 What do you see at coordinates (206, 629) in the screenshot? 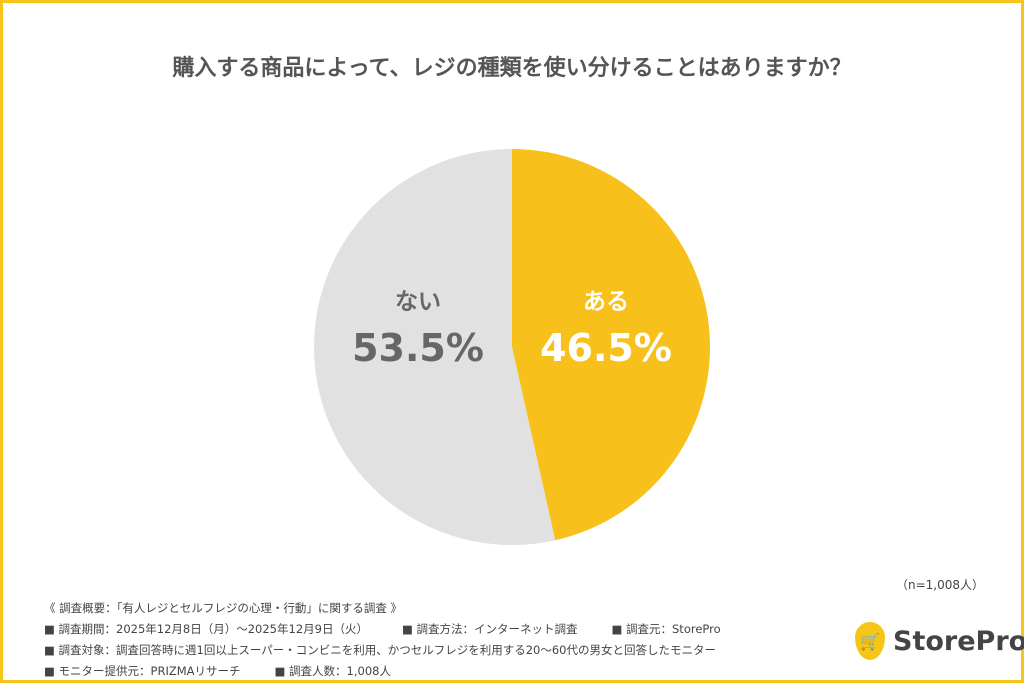
I see `notes-period: ■ 調査期間：2025年12月8日（月）～2025年12月9日（火）` at bounding box center [206, 629].